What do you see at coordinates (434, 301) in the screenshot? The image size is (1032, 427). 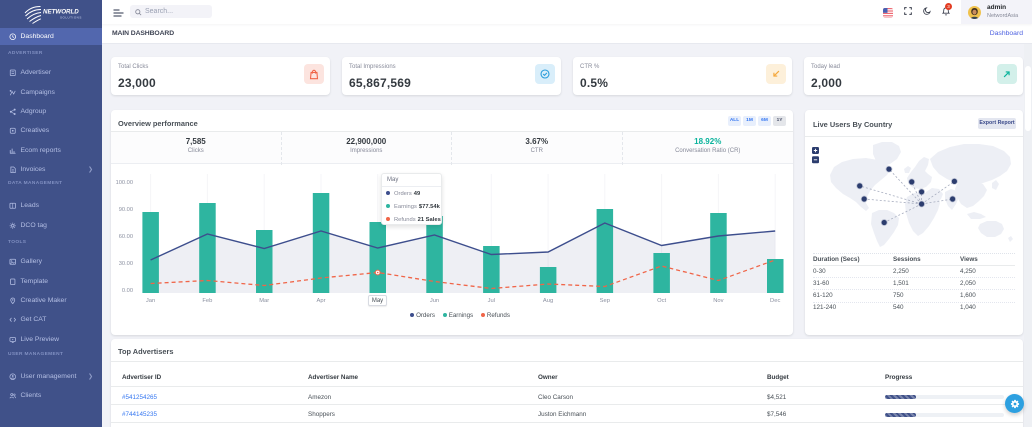 I see `svg-text: Jun` at bounding box center [434, 301].